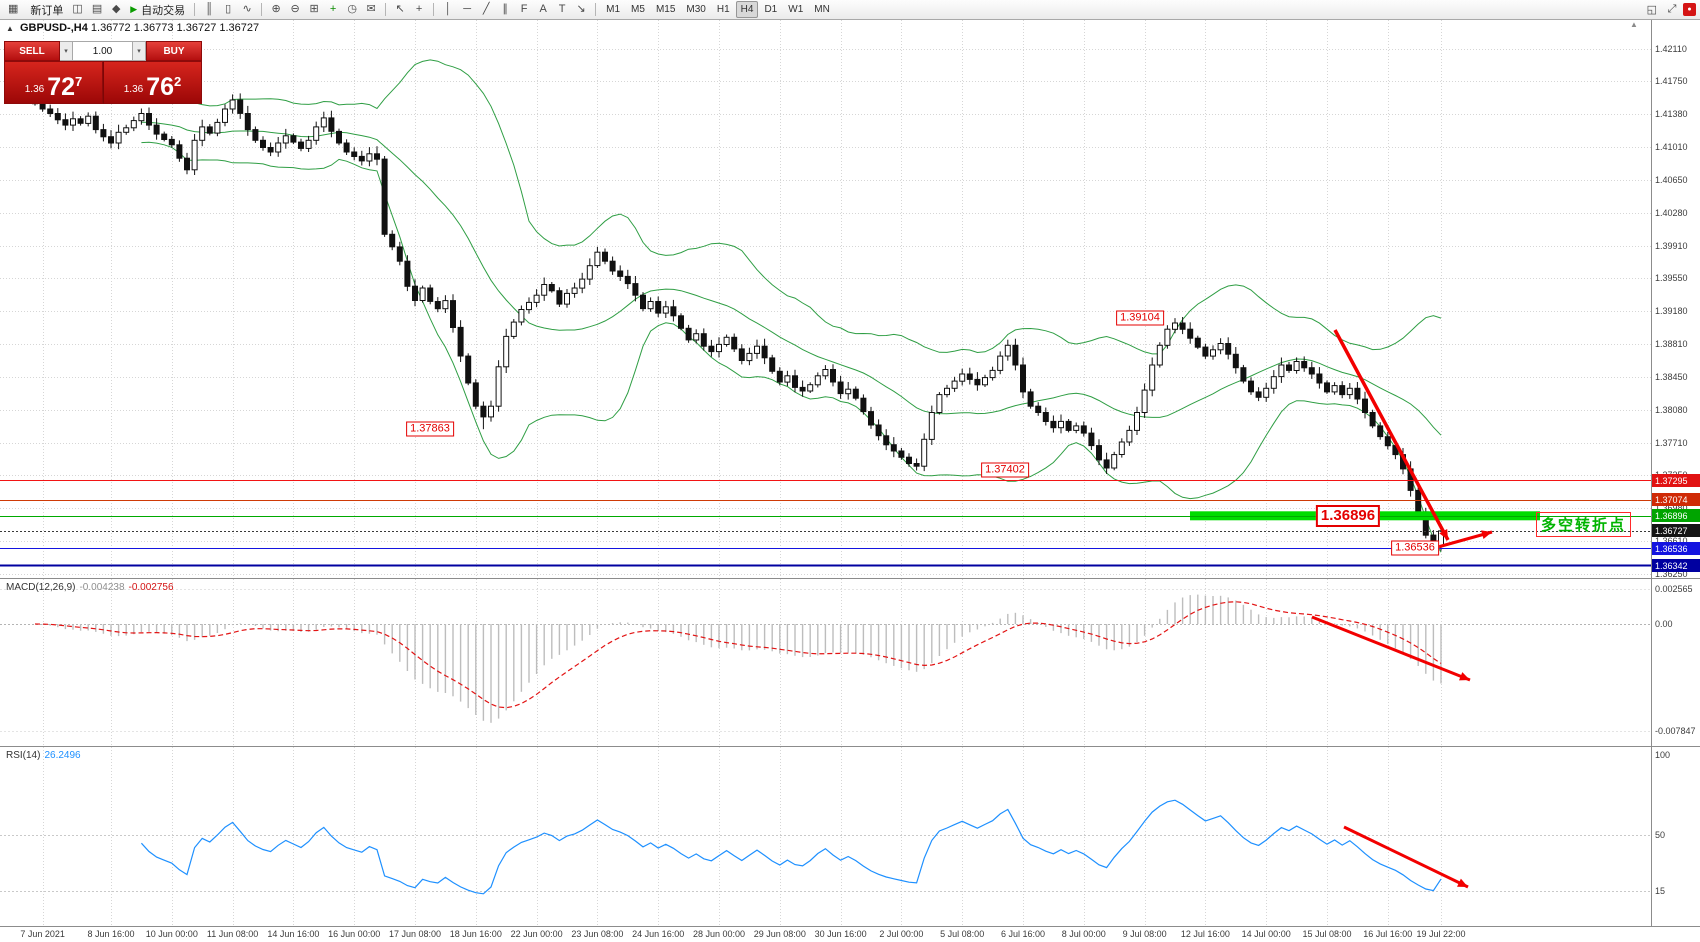 This screenshot has width=1700, height=942. Describe the element at coordinates (1675, 731) in the screenshot. I see `macd-tick-label: -0.007847` at that location.